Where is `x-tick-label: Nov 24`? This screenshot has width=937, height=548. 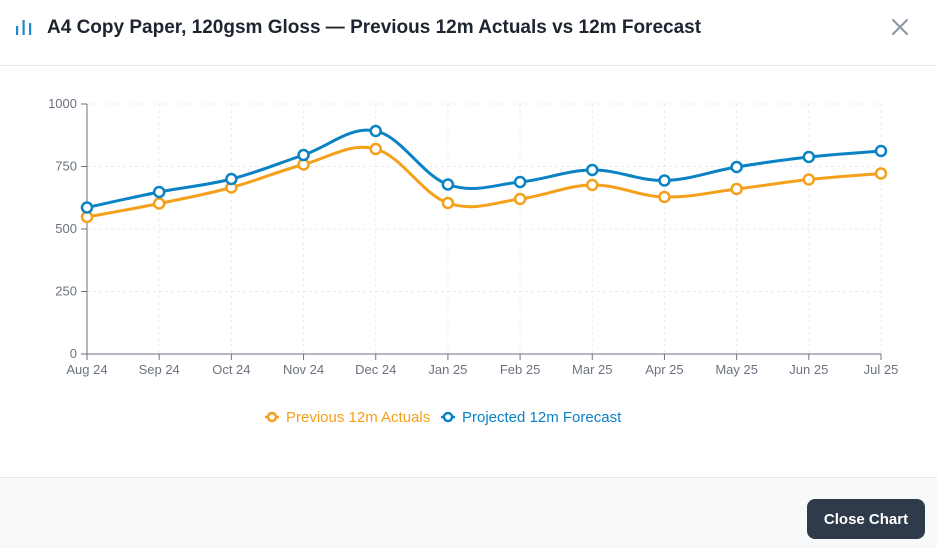 x-tick-label: Nov 24 is located at coordinates (303, 369).